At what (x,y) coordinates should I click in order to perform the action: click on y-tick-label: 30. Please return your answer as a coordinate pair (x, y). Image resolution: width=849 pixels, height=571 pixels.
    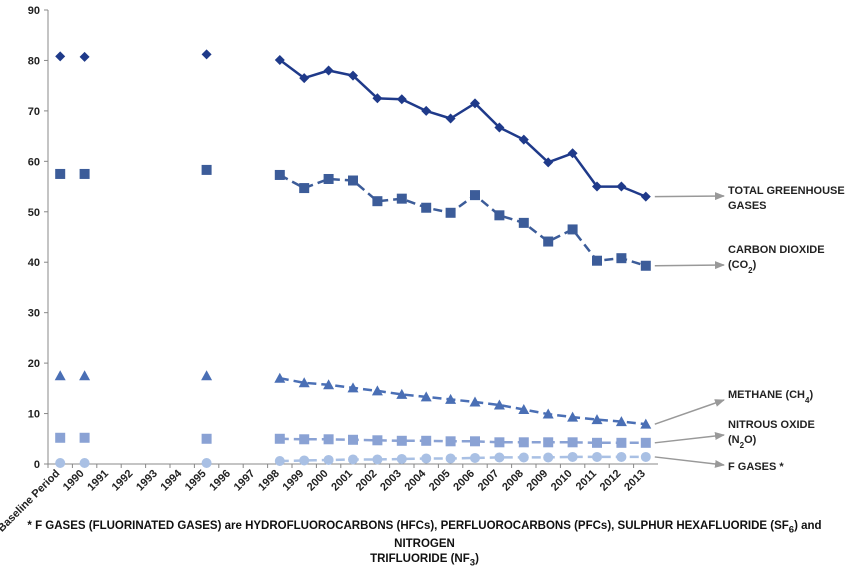
    Looking at the image, I should click on (34, 314).